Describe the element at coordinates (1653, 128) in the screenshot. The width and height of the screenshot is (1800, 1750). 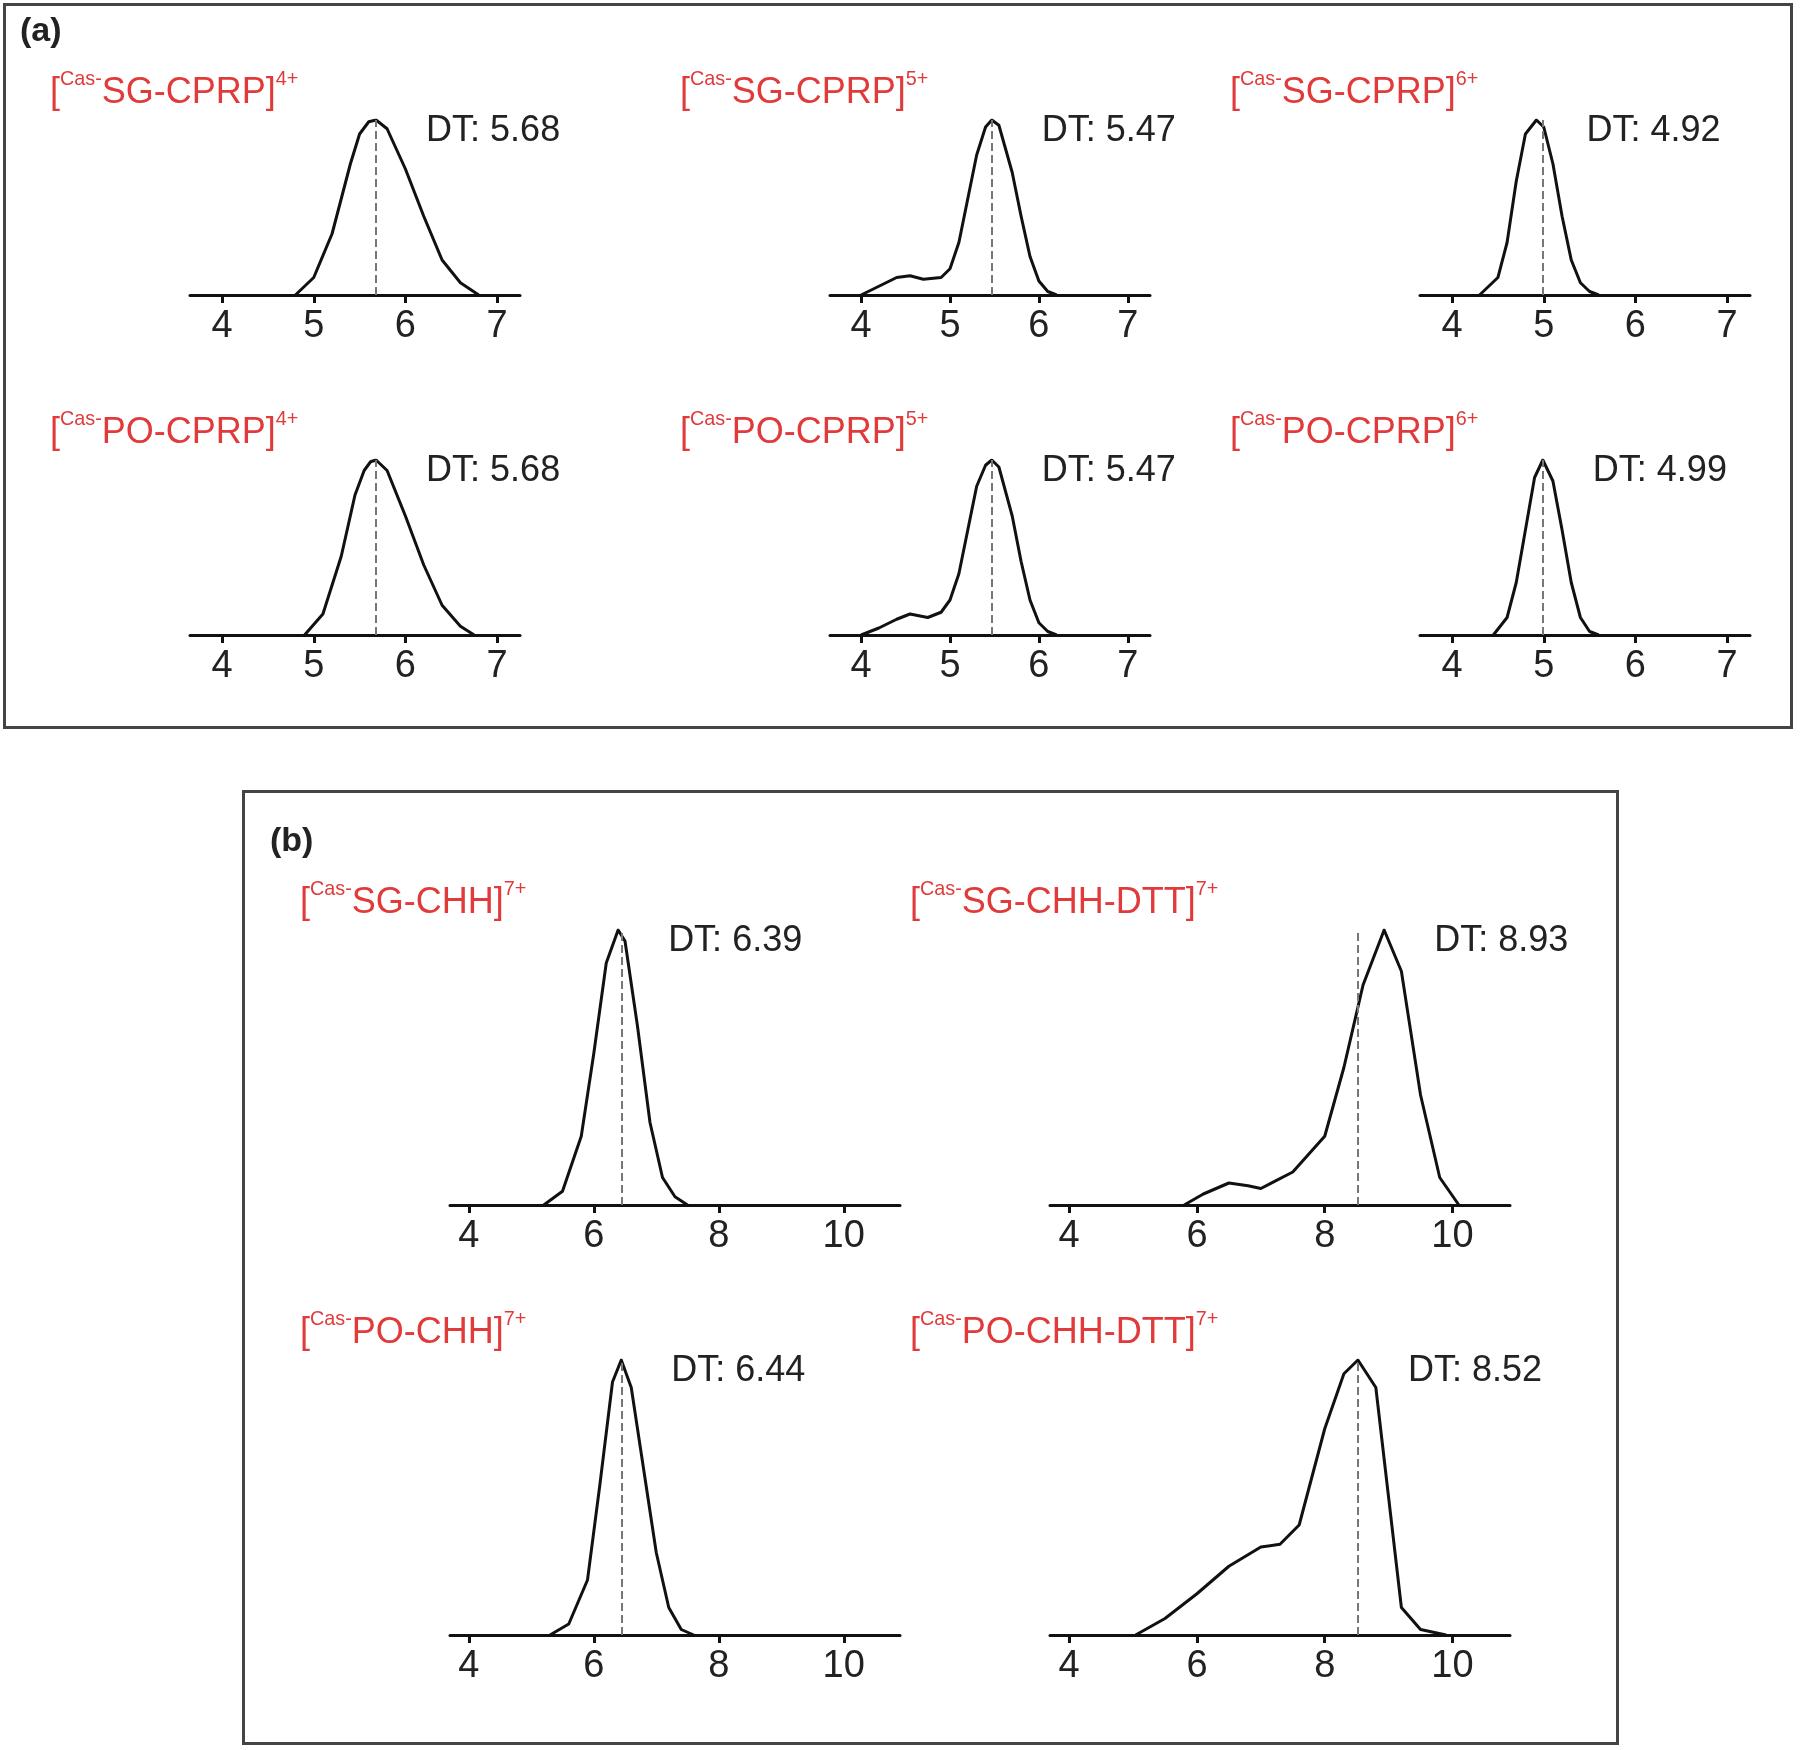
I see `annotation: DT: 4.92` at that location.